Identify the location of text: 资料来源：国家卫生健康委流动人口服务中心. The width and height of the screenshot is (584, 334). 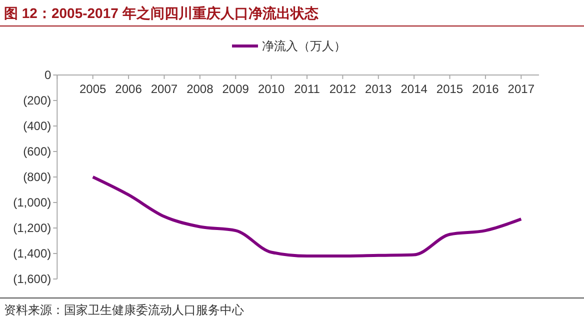
(124, 310).